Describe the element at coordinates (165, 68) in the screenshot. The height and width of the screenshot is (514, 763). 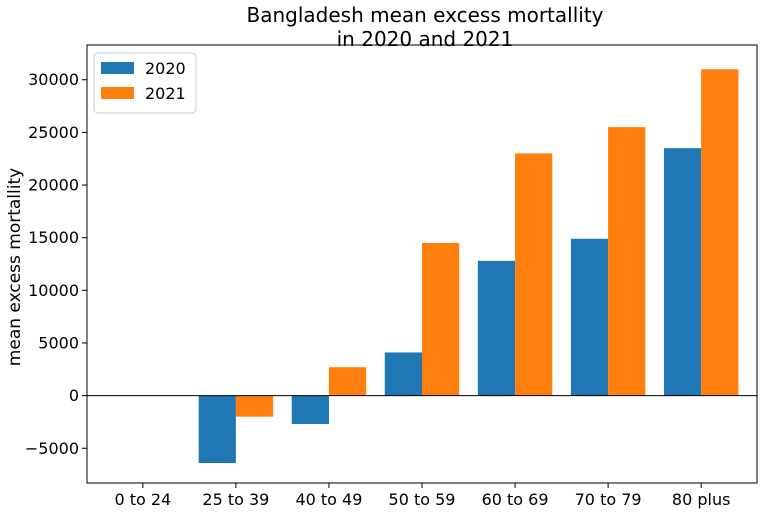
I see `legend-label-2020: 2020` at that location.